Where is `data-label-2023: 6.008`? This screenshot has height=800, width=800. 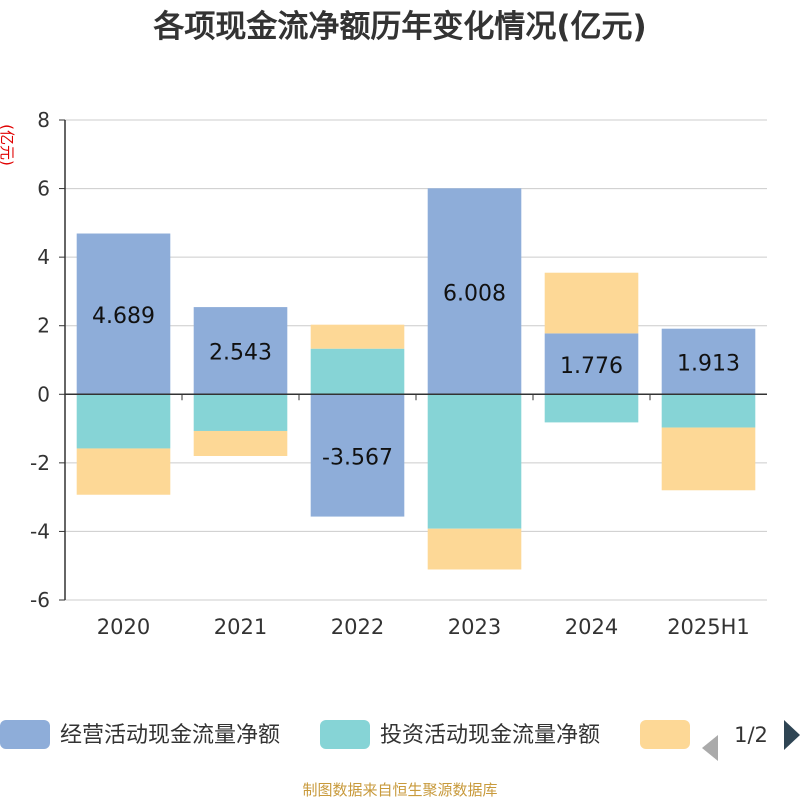 data-label-2023: 6.008 is located at coordinates (474, 293).